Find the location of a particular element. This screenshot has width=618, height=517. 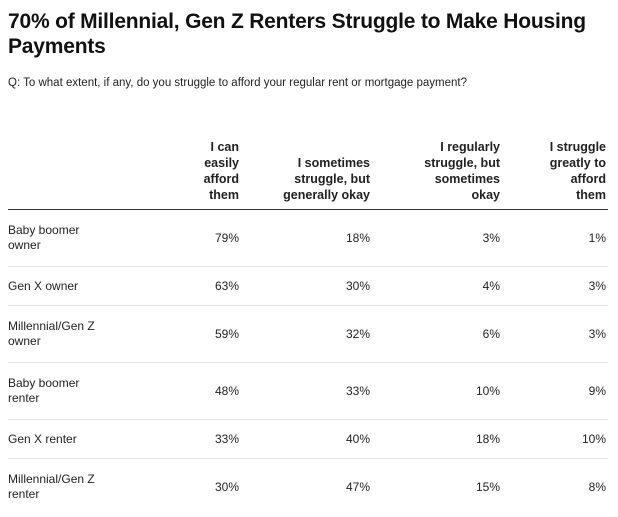

row-label: Baby boomer owner is located at coordinates (63, 238).